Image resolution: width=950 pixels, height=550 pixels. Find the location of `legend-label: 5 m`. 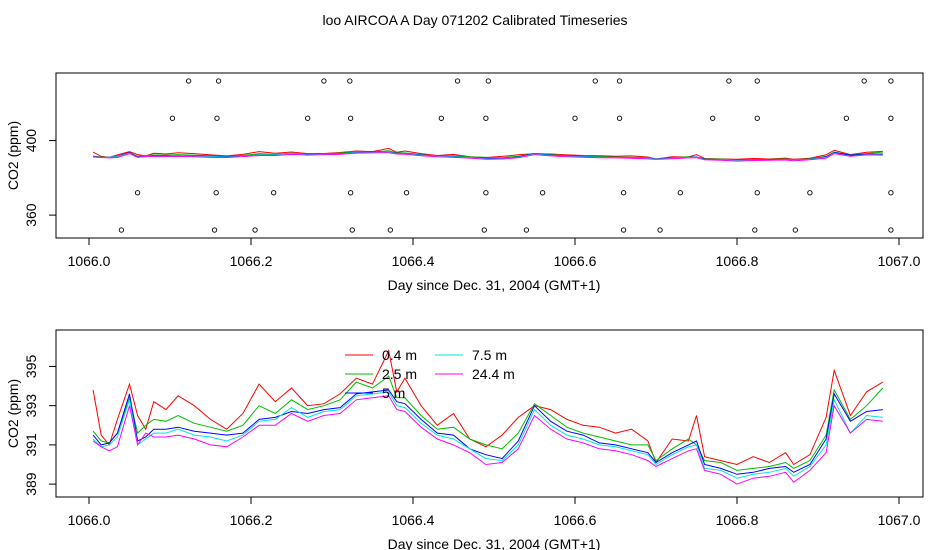

legend-label: 5 m is located at coordinates (393, 393).